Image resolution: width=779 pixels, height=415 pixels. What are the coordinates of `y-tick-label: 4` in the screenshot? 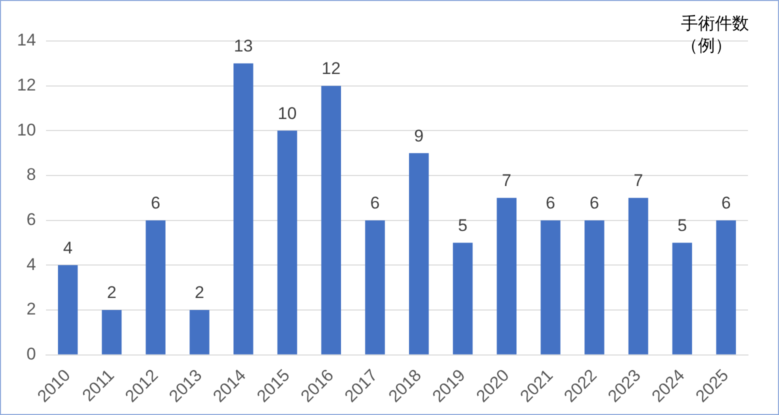 It's located at (31, 264).